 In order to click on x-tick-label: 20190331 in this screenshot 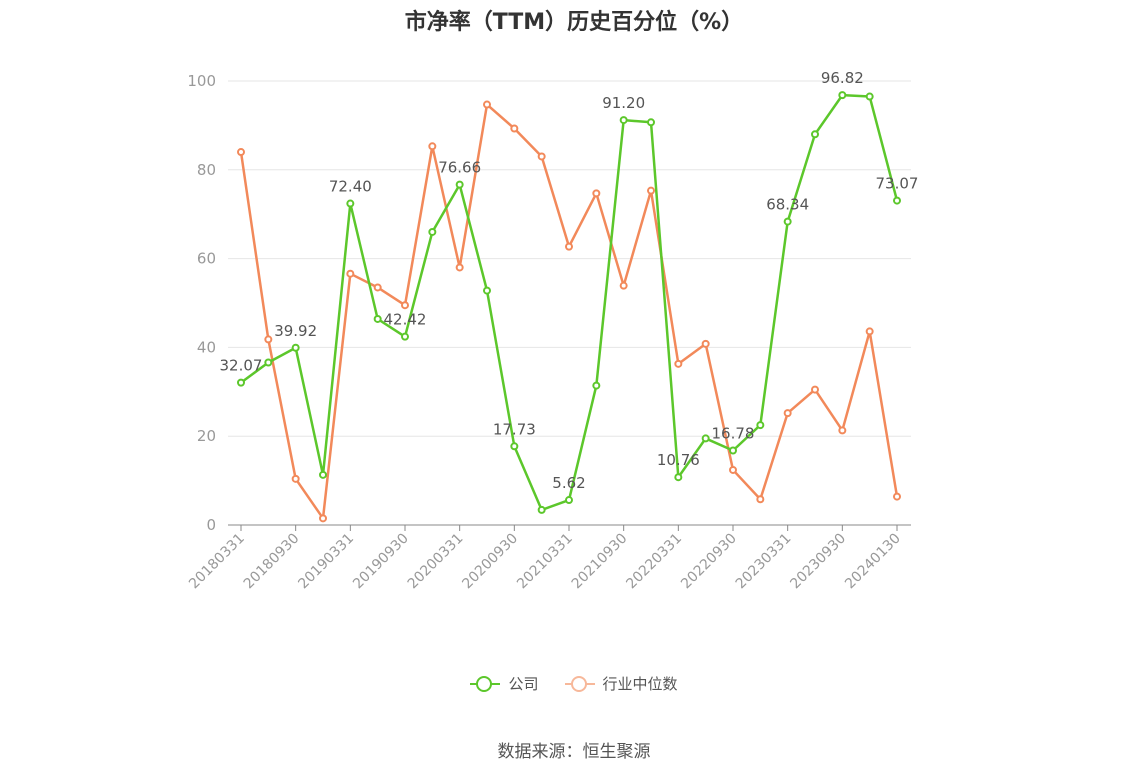, I will do `click(326, 562)`.